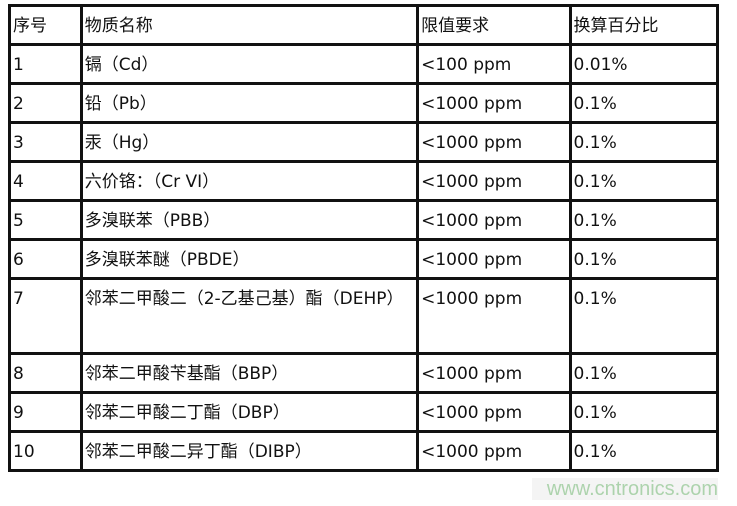 Image resolution: width=737 pixels, height=506 pixels. Describe the element at coordinates (249, 412) in the screenshot. I see `table-cell: 邻苯二甲酸二丁酯（DBP）` at that location.